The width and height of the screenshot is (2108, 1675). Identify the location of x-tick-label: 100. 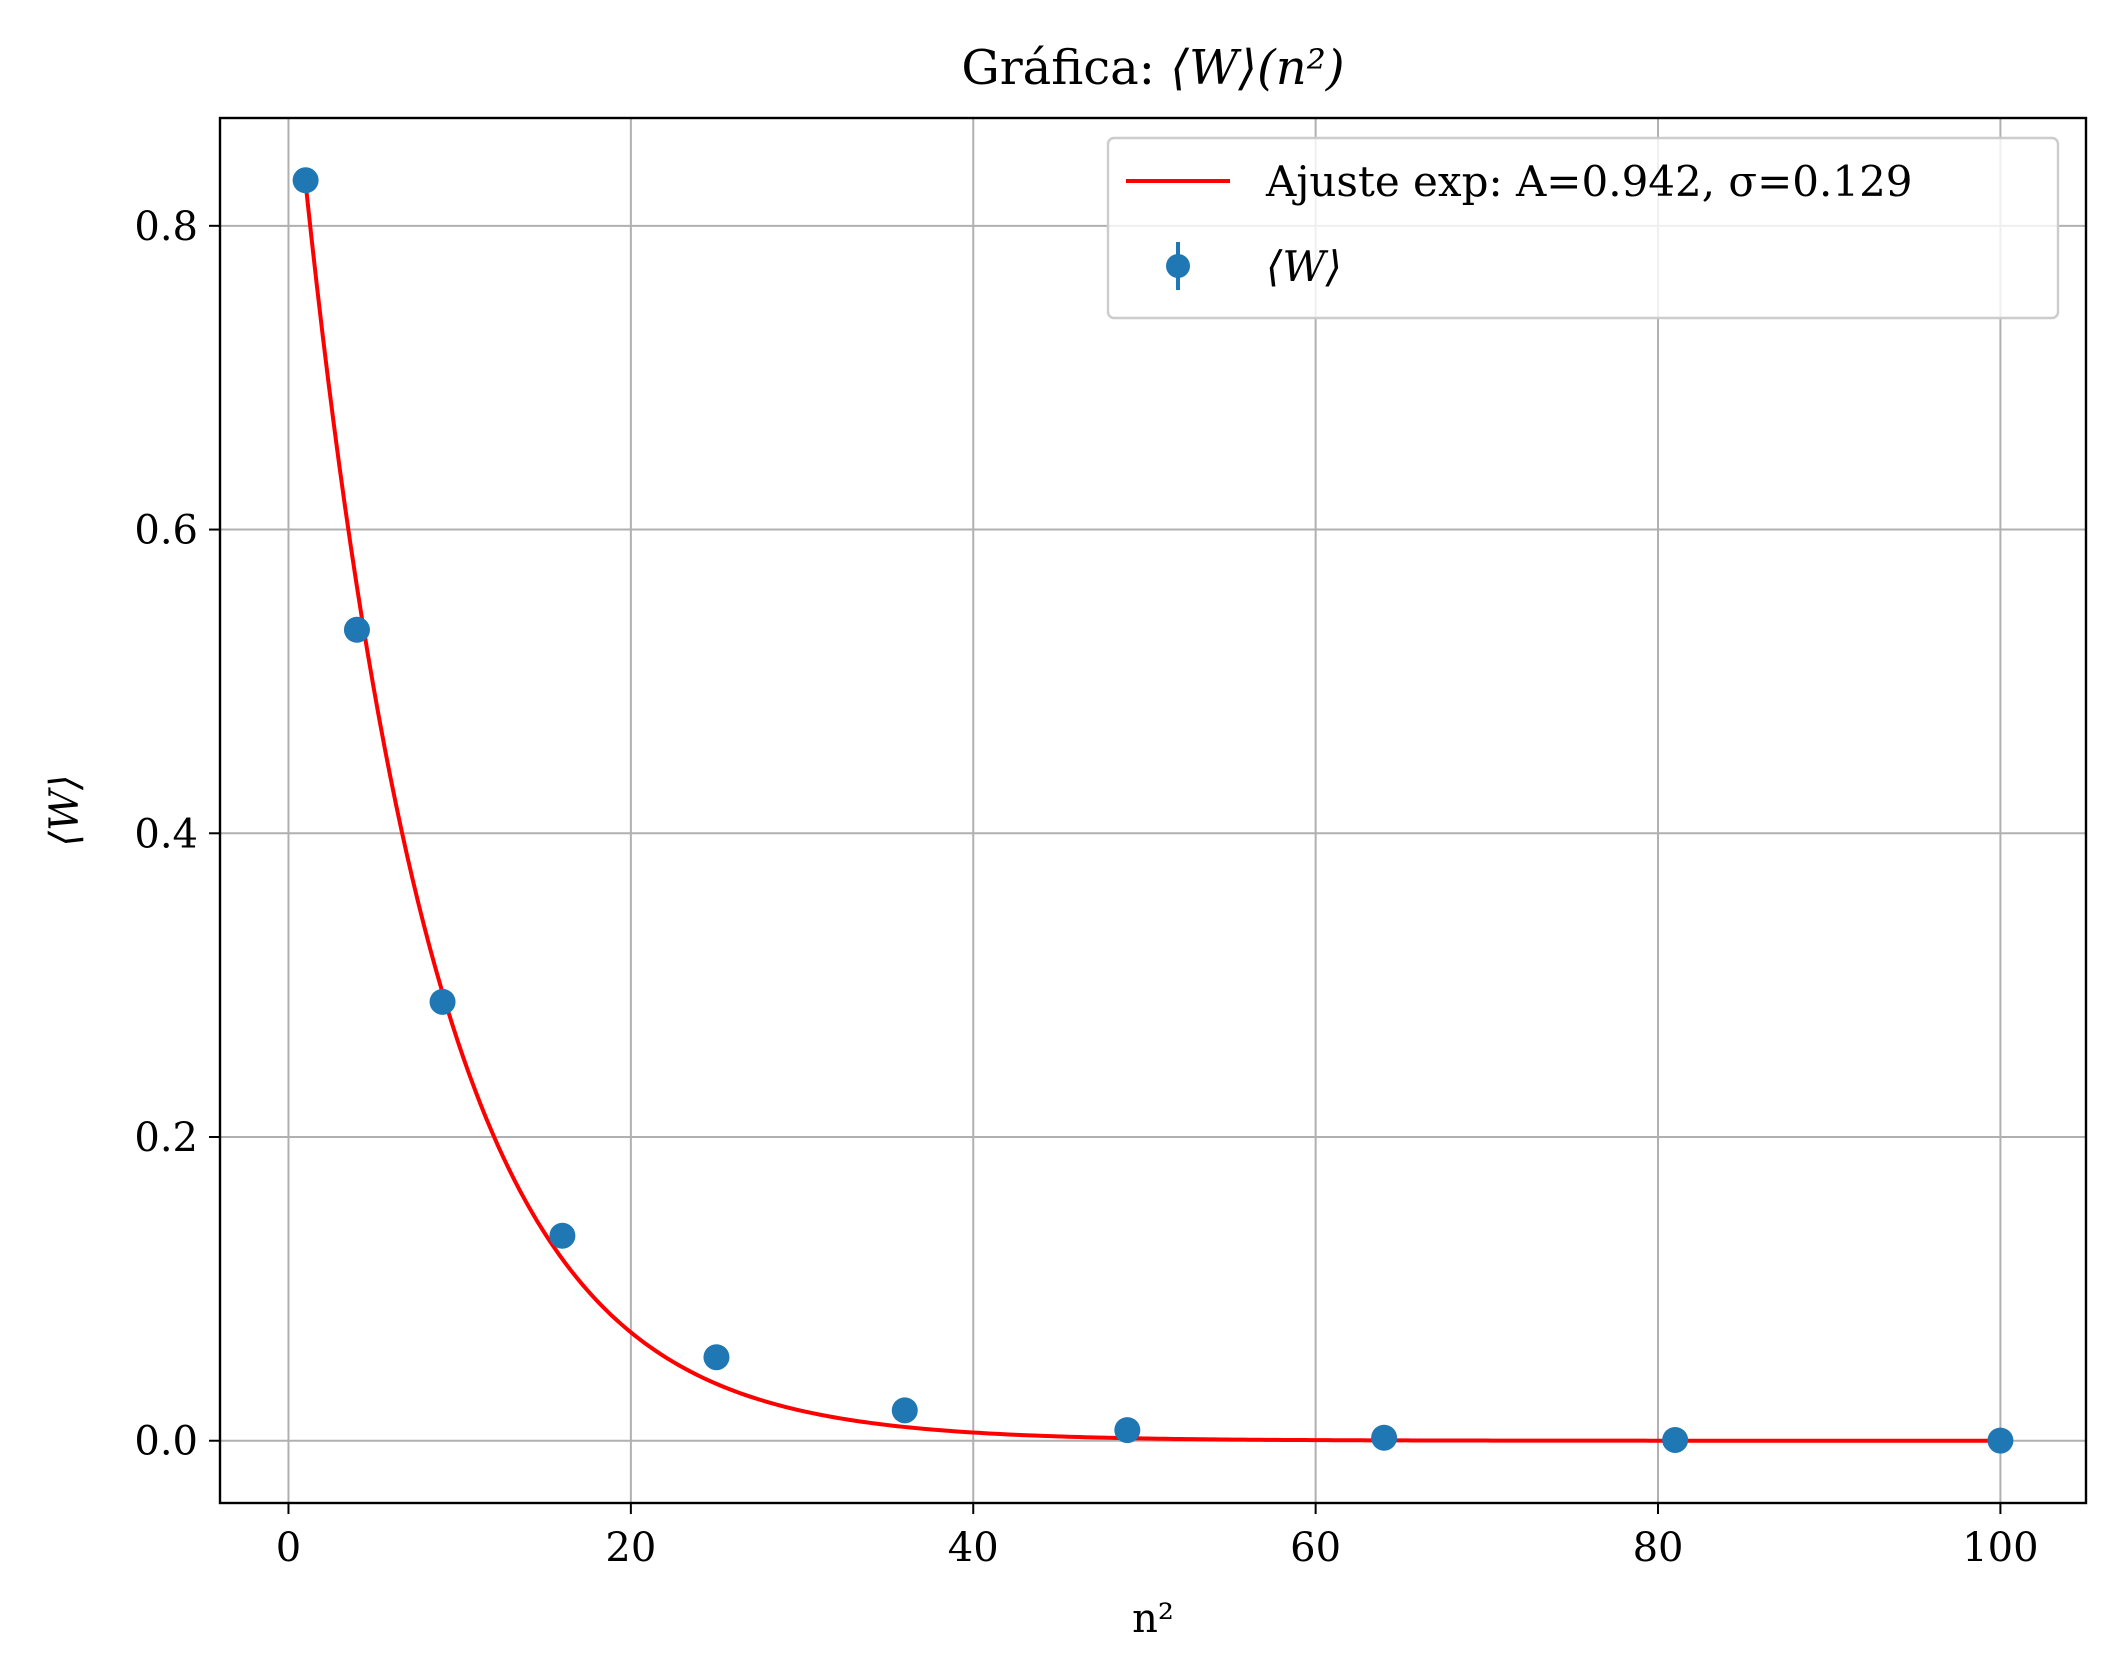
(2000, 1548).